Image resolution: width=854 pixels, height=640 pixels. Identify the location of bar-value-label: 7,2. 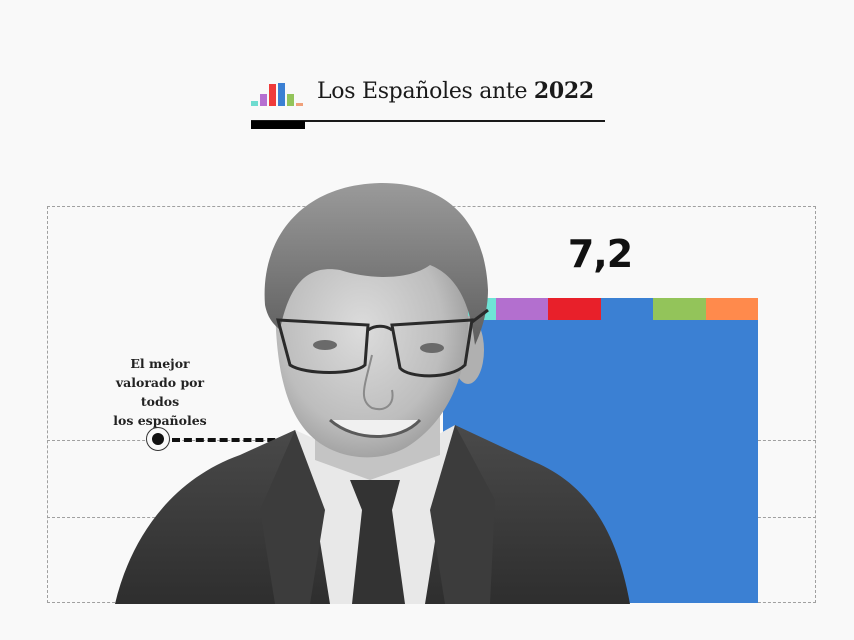
(600, 254).